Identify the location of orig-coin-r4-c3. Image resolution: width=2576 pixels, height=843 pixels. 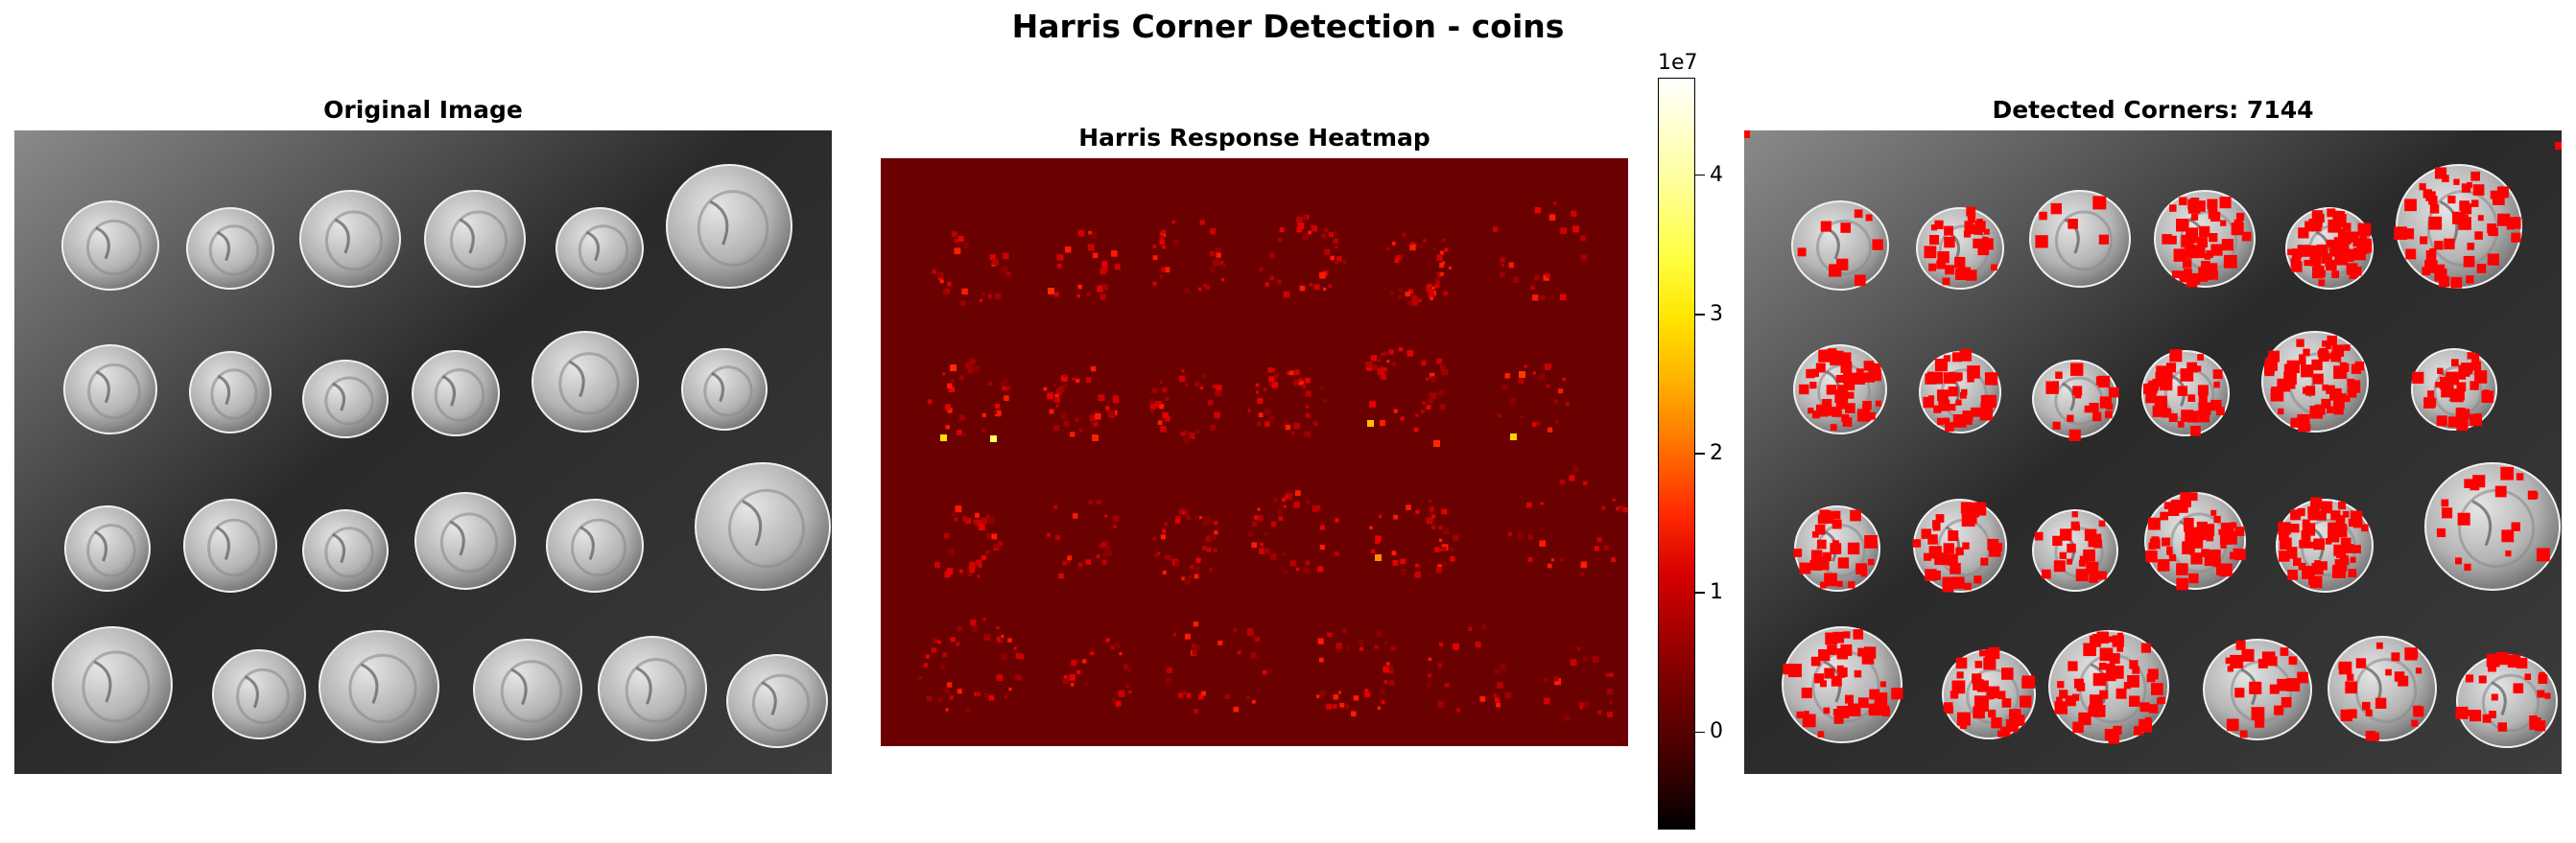
(379, 686).